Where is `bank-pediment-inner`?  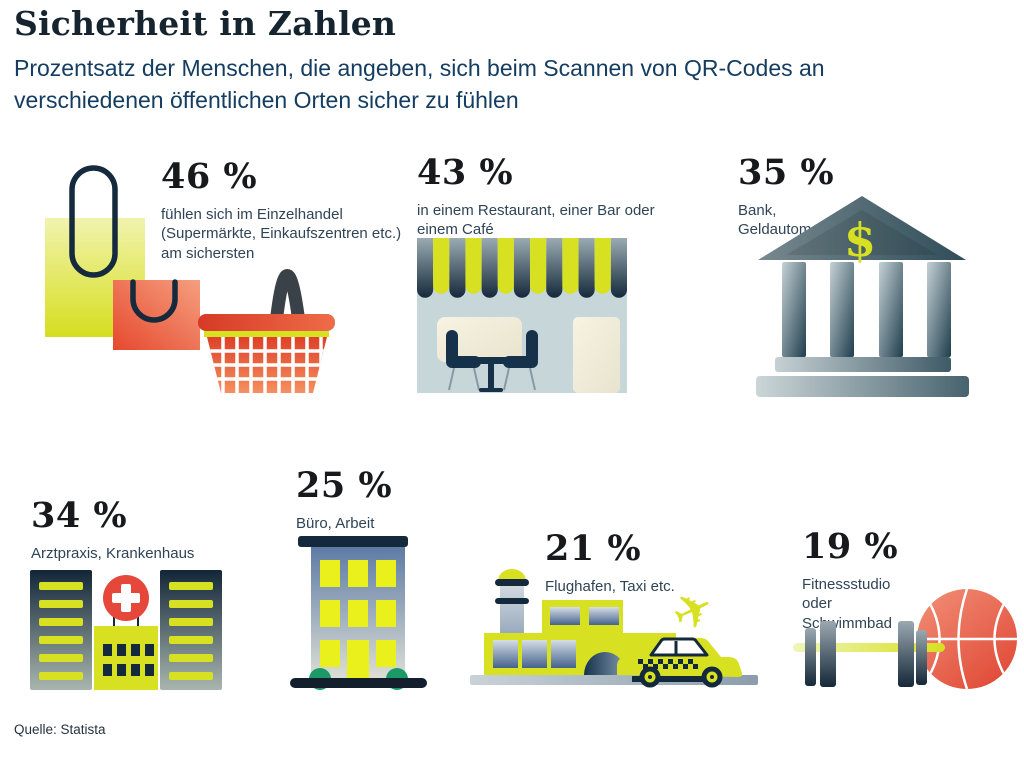
bank-pediment-inner is located at coordinates (862, 232).